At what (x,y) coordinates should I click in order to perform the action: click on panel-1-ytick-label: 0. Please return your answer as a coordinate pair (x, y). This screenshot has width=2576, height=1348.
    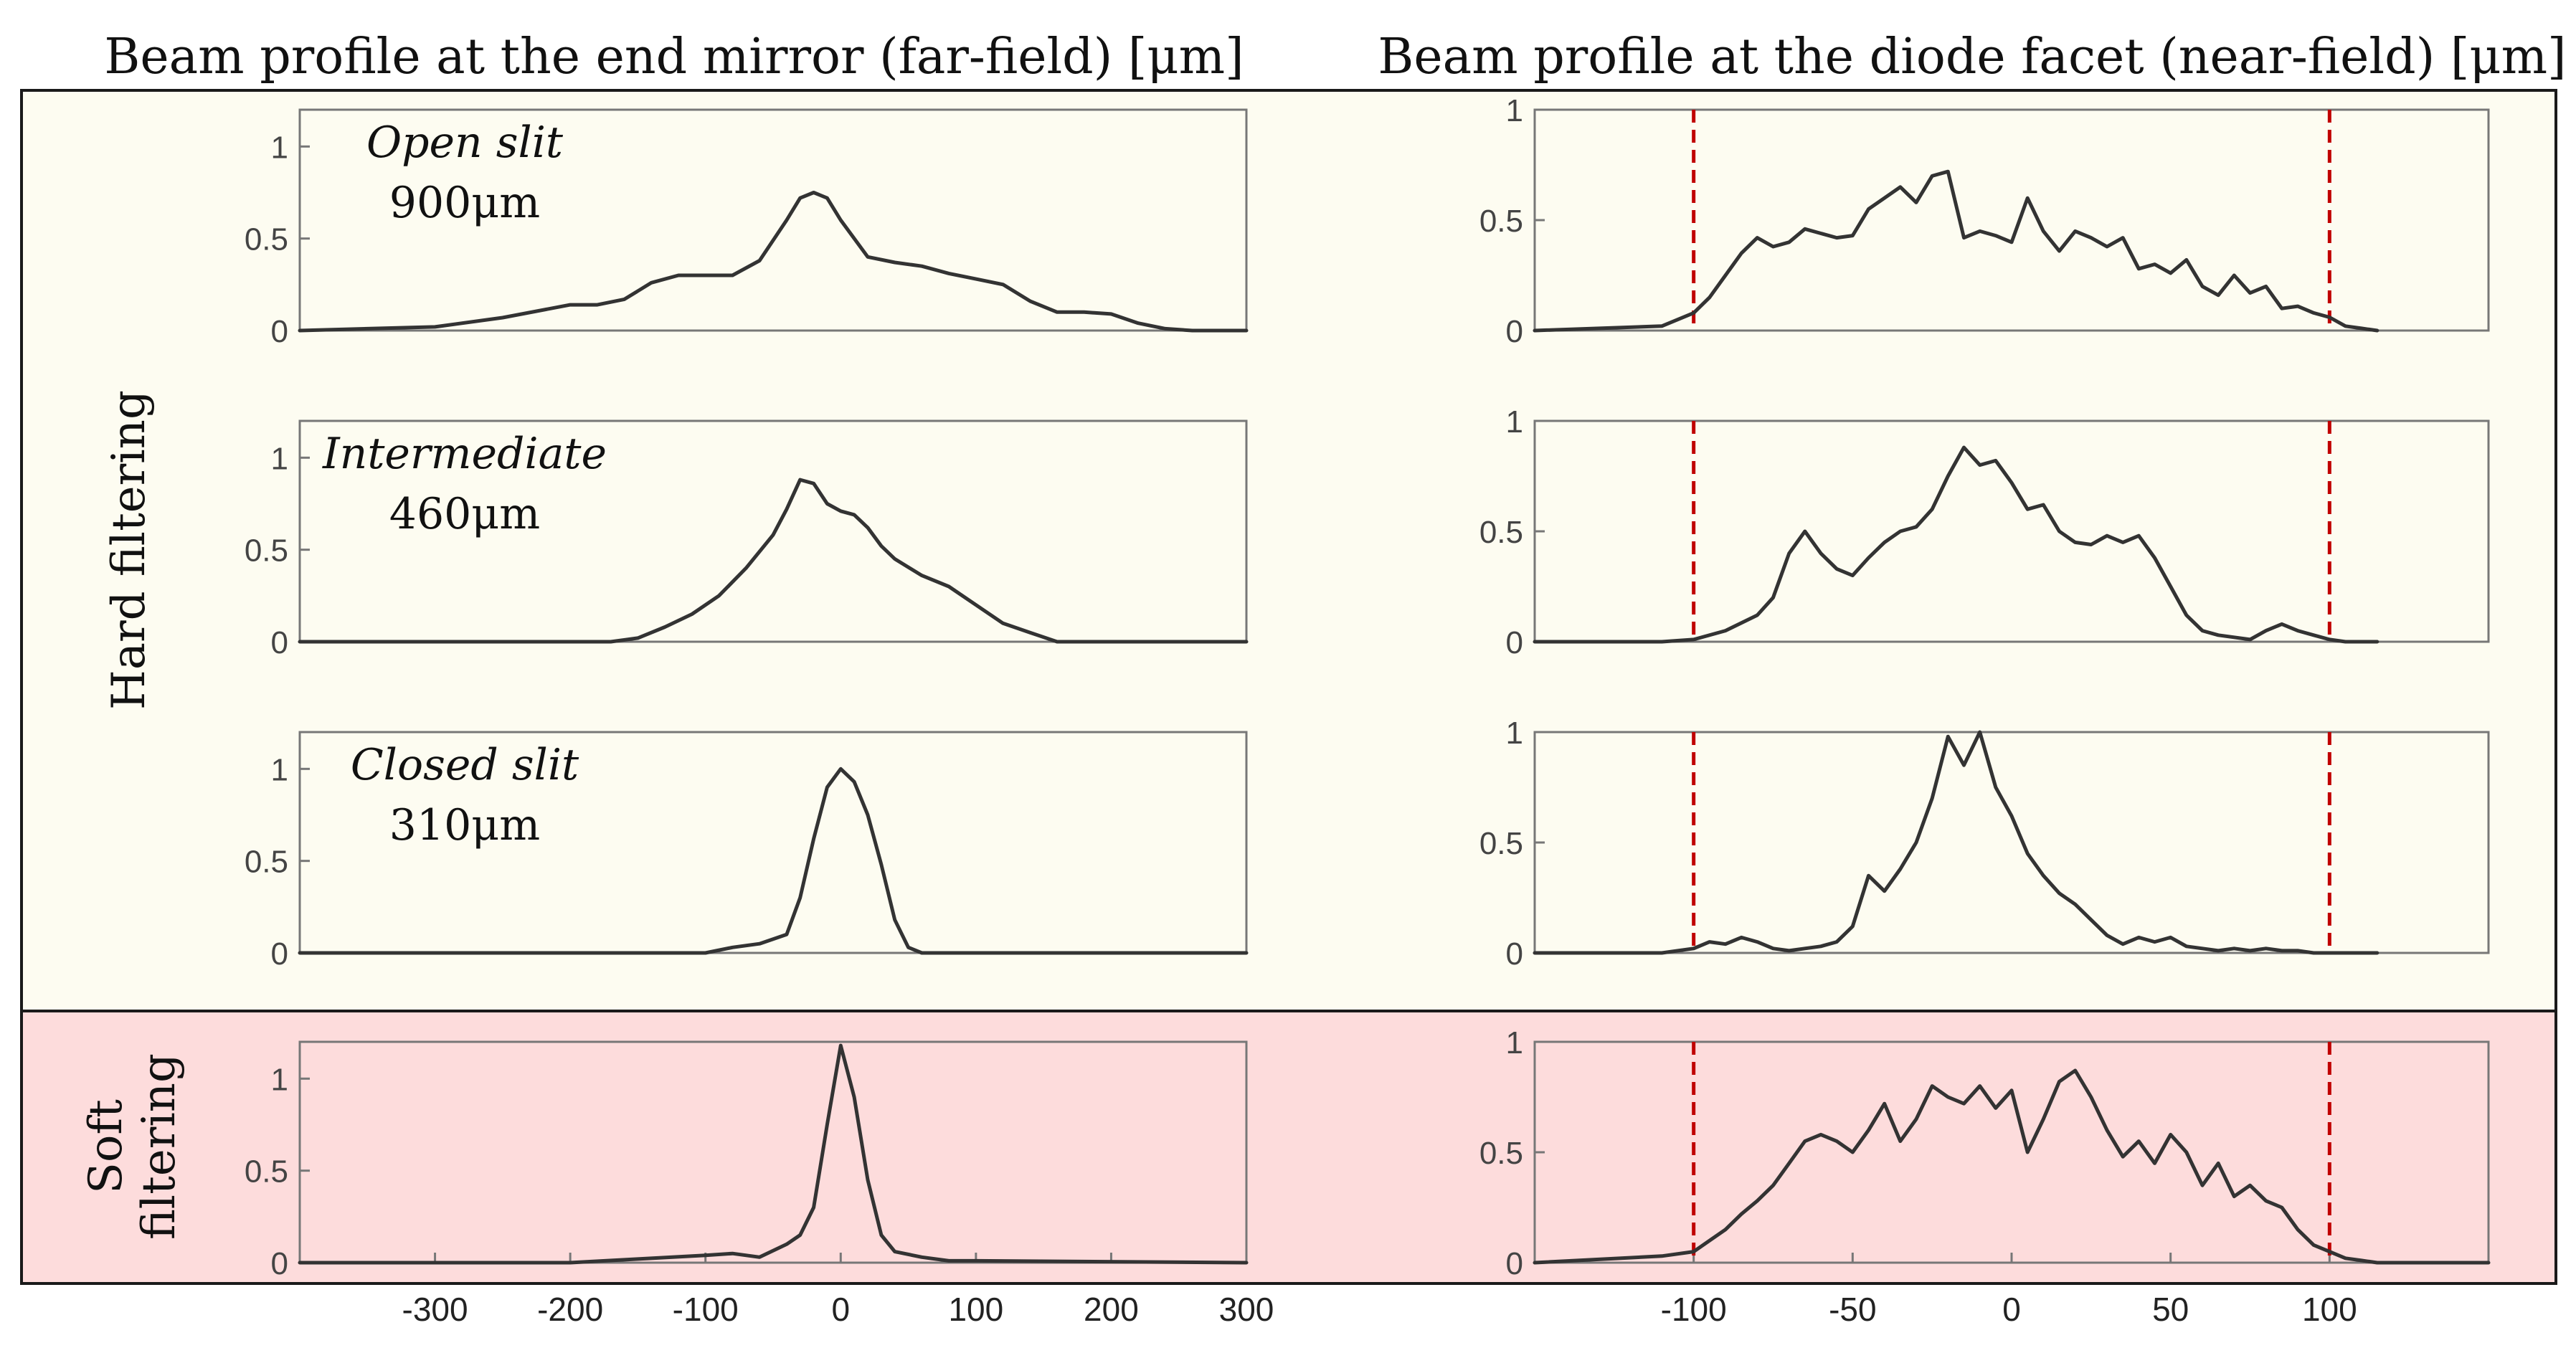
    Looking at the image, I should click on (279, 331).